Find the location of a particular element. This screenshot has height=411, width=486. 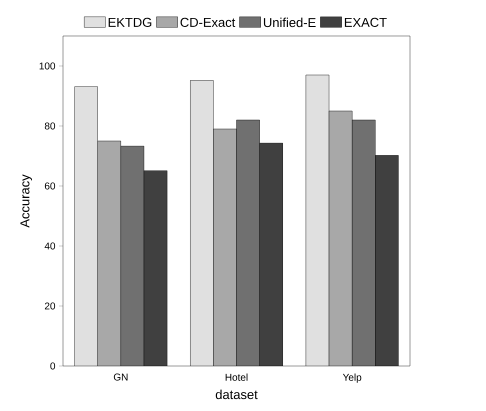

legend-label: EKTDG is located at coordinates (130, 22).